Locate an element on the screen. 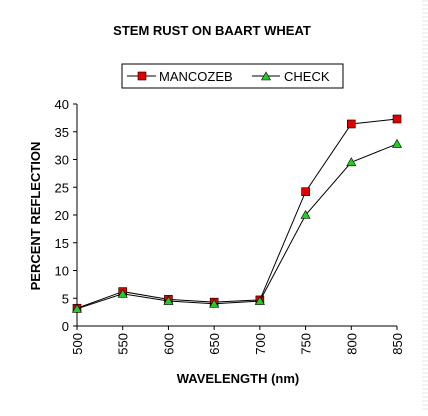 The width and height of the screenshot is (428, 416). legend-label-check: CHECK is located at coordinates (307, 76).